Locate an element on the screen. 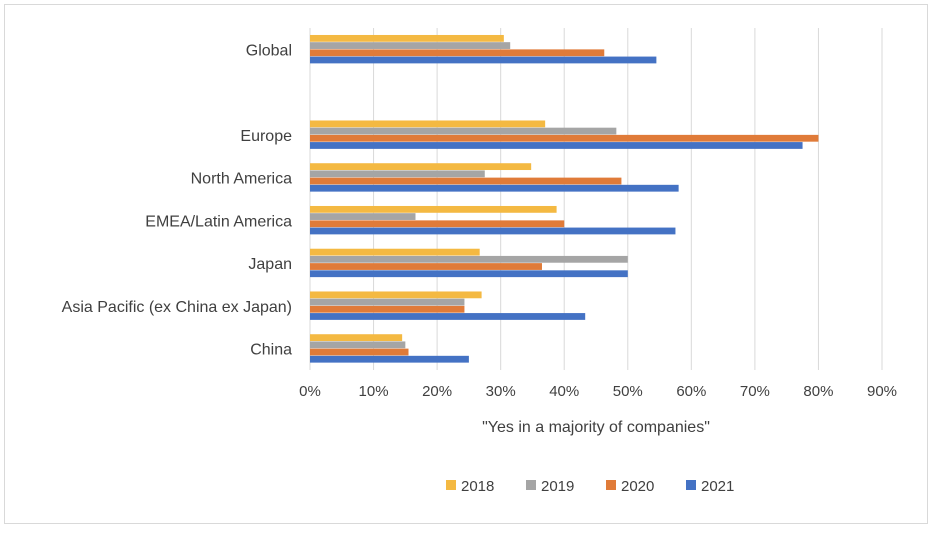 The width and height of the screenshot is (934, 534). category-label: Global is located at coordinates (269, 50).